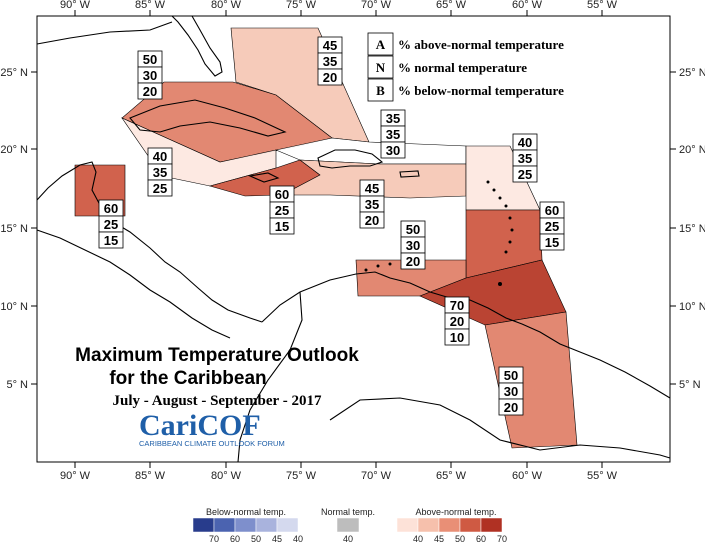 This screenshot has width=705, height=542. I want to click on map-title-line2: for the Caribbean, so click(187, 378).